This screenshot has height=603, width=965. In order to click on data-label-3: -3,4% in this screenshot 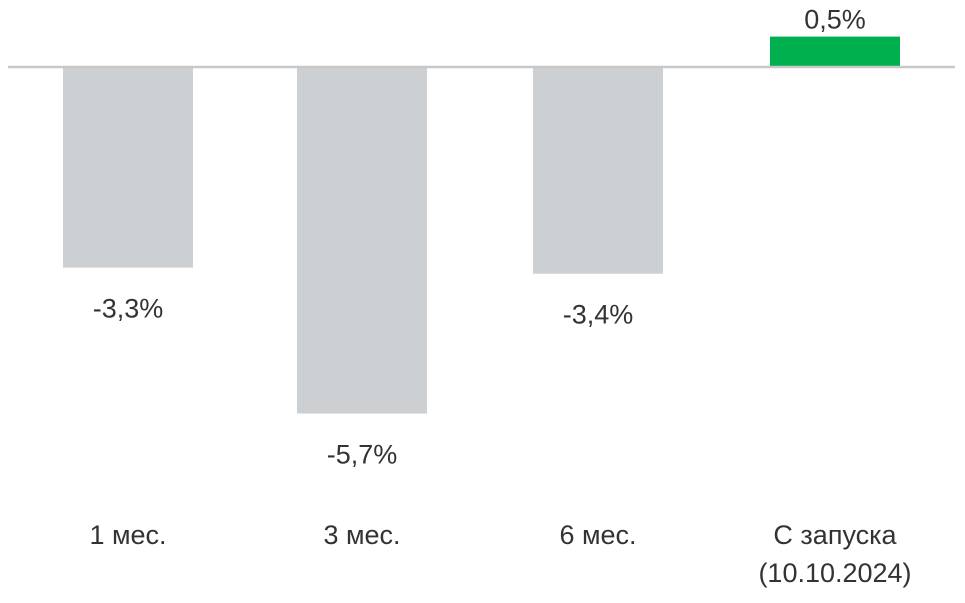, I will do `click(598, 315)`.